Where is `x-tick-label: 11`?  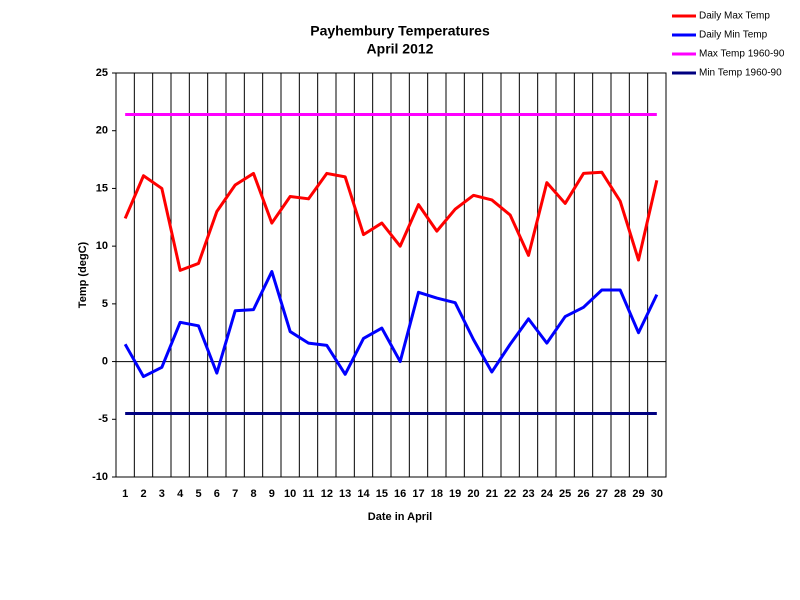 x-tick-label: 11 is located at coordinates (309, 494).